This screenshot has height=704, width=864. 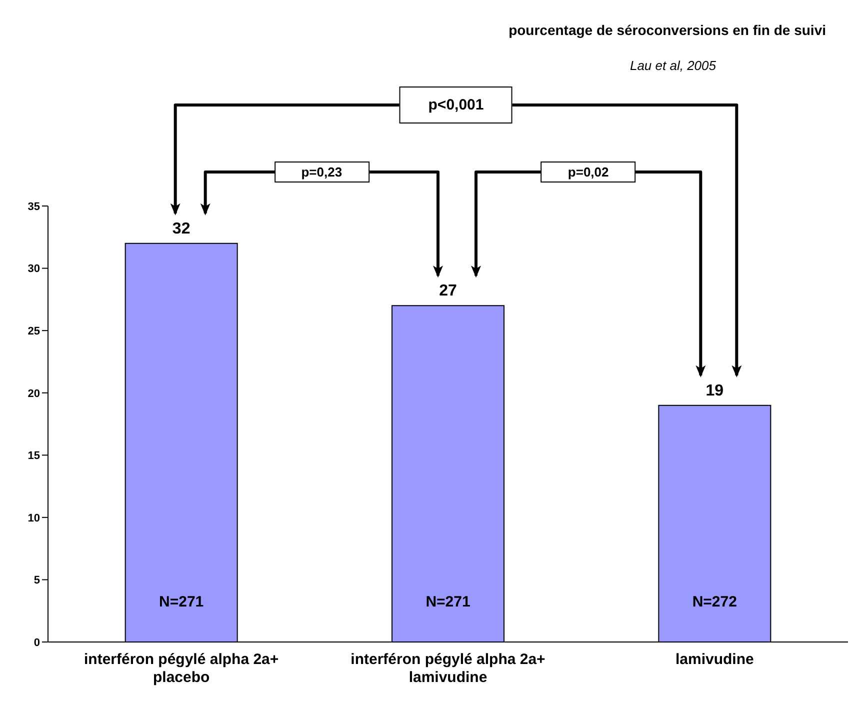 What do you see at coordinates (714, 659) in the screenshot?
I see `x-tick-label: lamivudine` at bounding box center [714, 659].